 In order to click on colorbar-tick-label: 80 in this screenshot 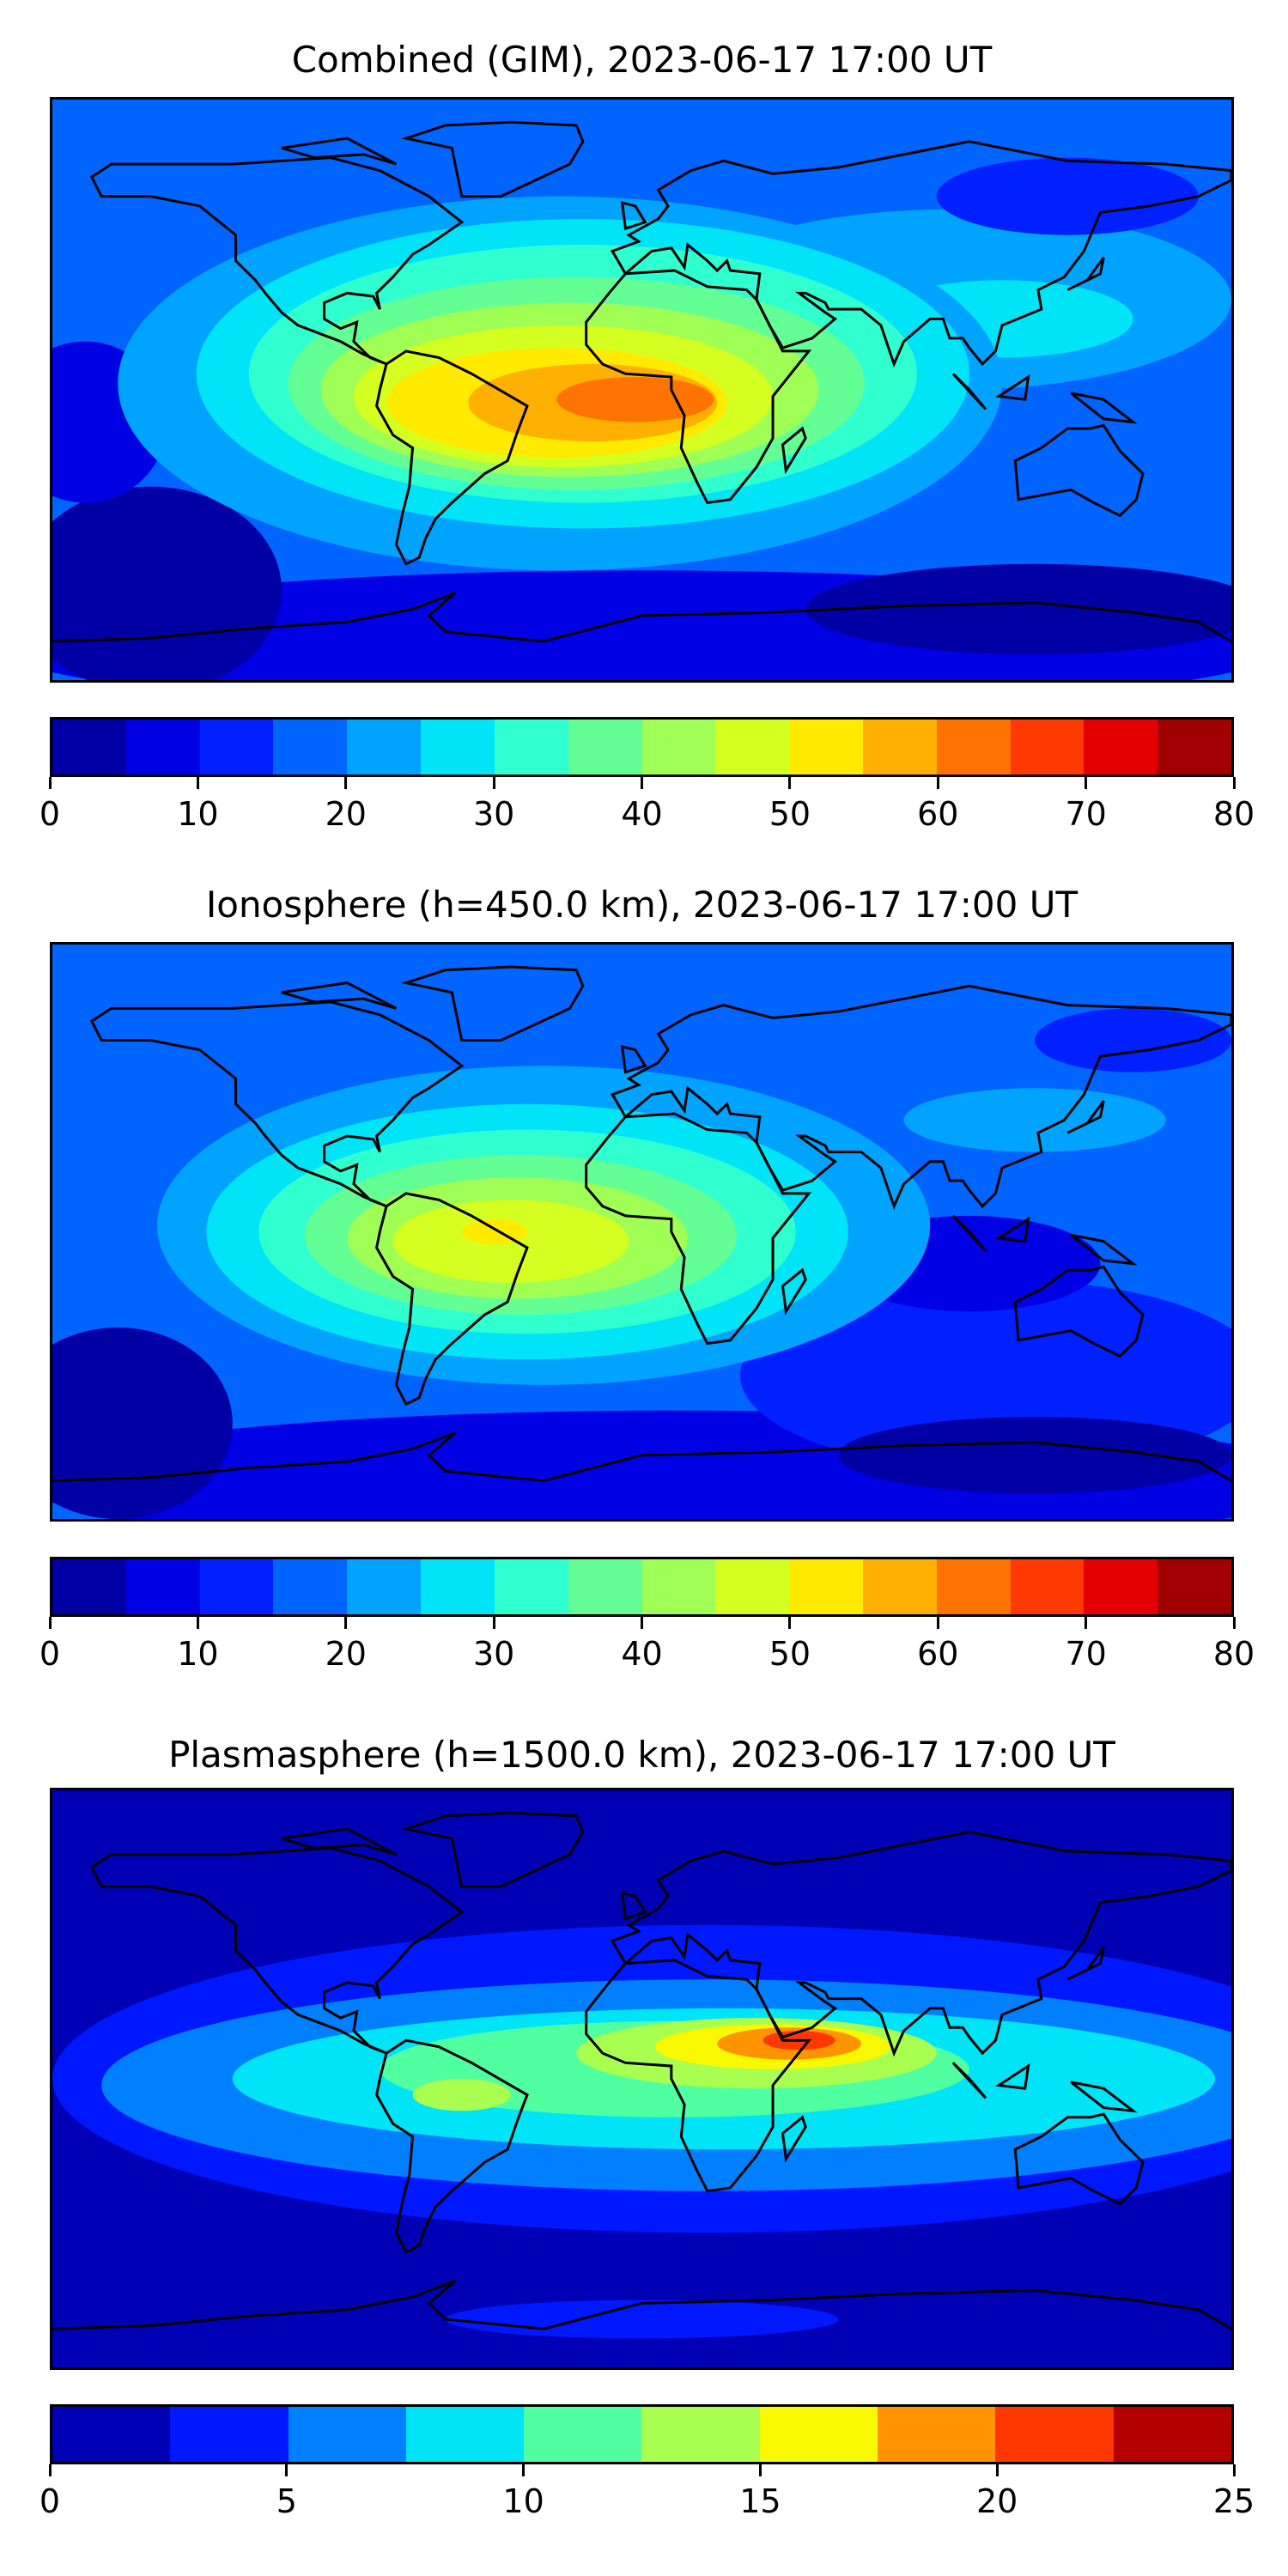, I will do `click(1233, 1654)`.